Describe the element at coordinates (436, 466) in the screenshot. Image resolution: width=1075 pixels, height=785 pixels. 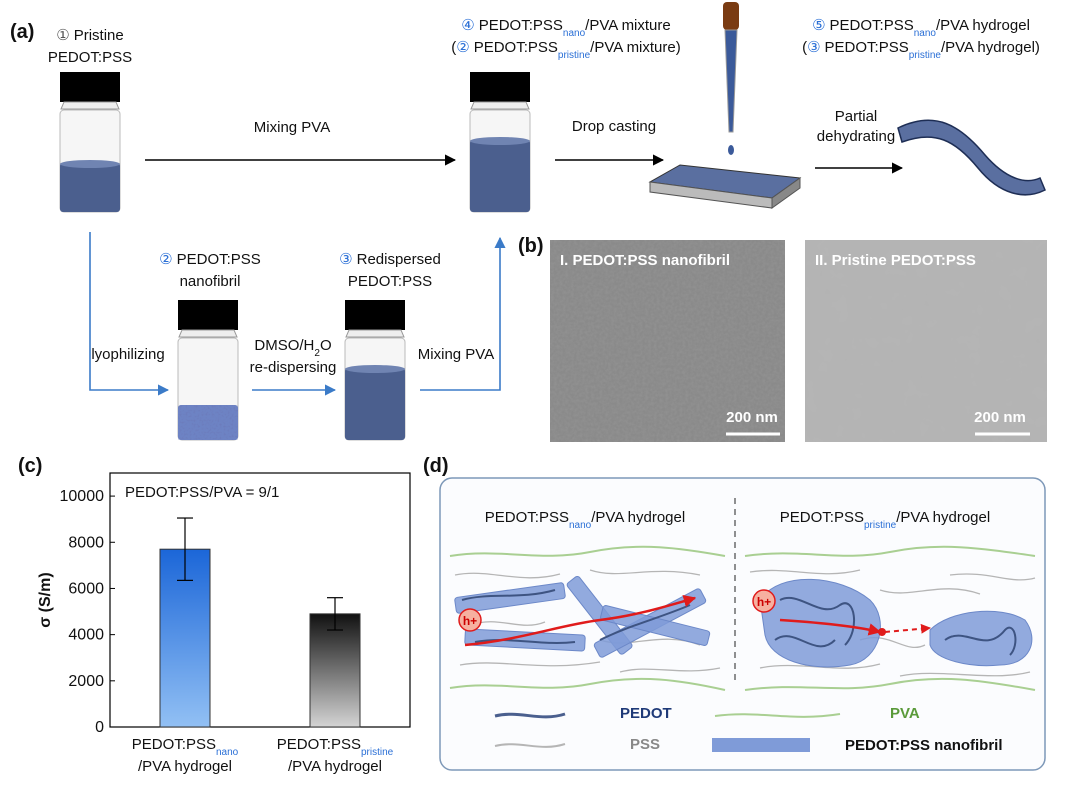
I see `panel-label: (d)` at that location.